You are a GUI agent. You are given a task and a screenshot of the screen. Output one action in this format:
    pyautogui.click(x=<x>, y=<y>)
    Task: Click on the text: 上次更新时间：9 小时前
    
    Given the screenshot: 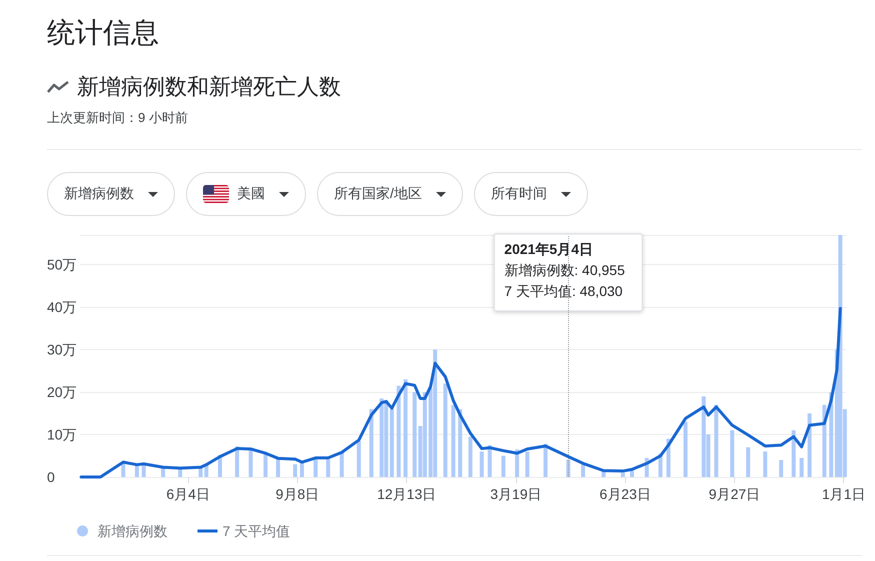 What is the action you would take?
    pyautogui.click(x=117, y=118)
    